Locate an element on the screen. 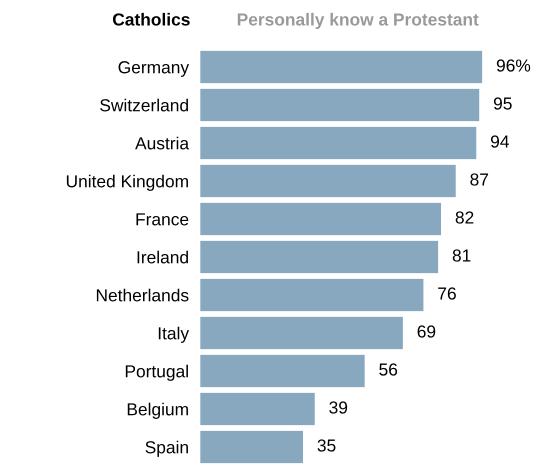 The width and height of the screenshot is (544, 466). y-tick-label: France is located at coordinates (162, 219).